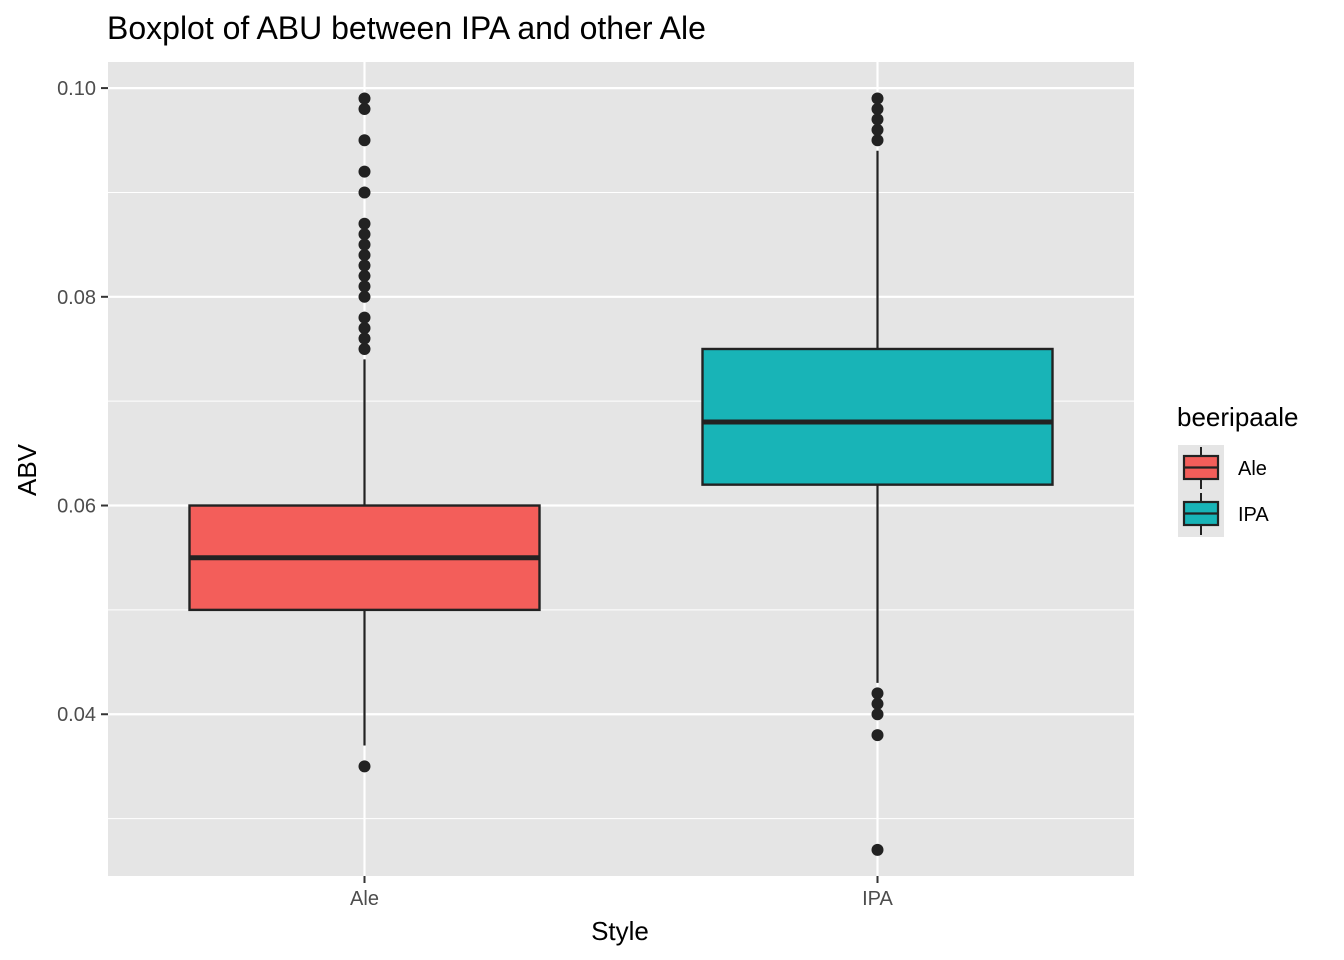 The image size is (1344, 960). I want to click on x-axis-title: Style, so click(620, 931).